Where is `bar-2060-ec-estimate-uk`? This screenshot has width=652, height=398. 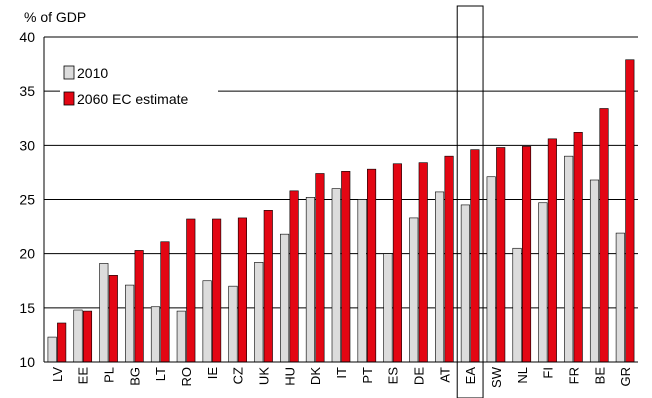
bar-2060-ec-estimate-uk is located at coordinates (268, 286).